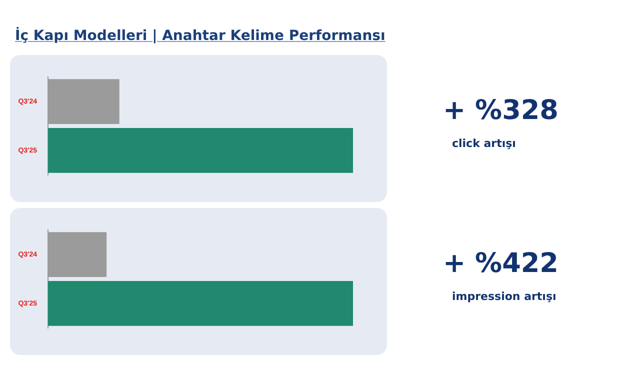 This screenshot has width=618, height=384. I want to click on text: impression artışı, so click(504, 296).